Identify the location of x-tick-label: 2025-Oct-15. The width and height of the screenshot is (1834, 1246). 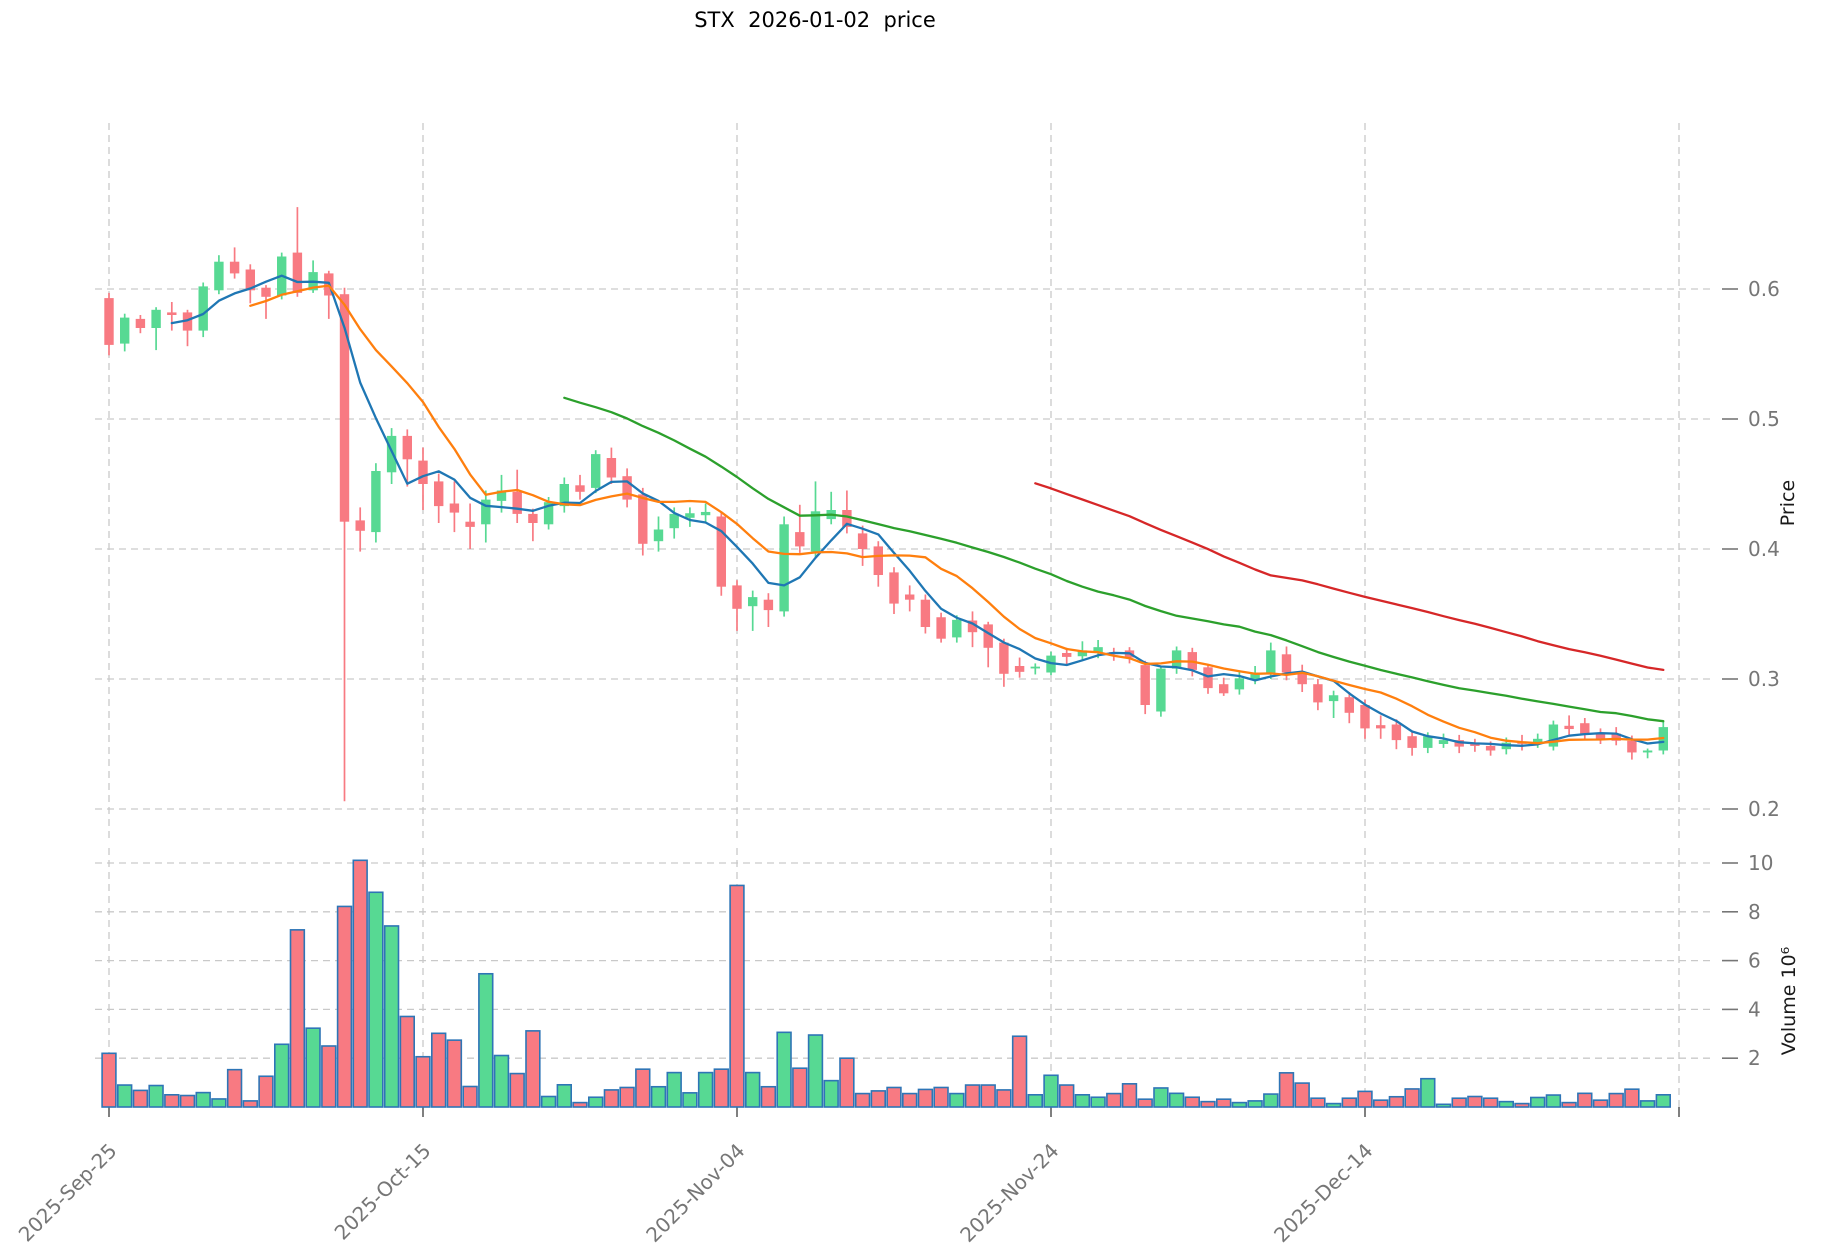
(383, 1192).